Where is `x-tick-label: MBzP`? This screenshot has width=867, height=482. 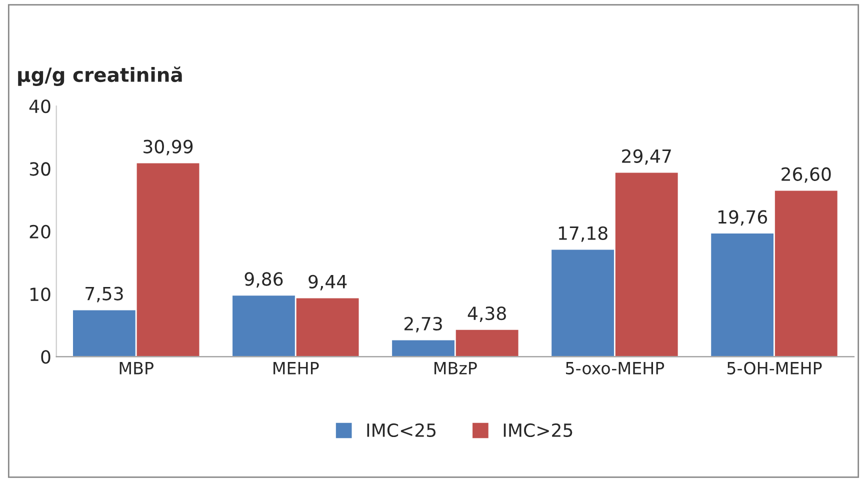
x-tick-label: MBzP is located at coordinates (455, 368).